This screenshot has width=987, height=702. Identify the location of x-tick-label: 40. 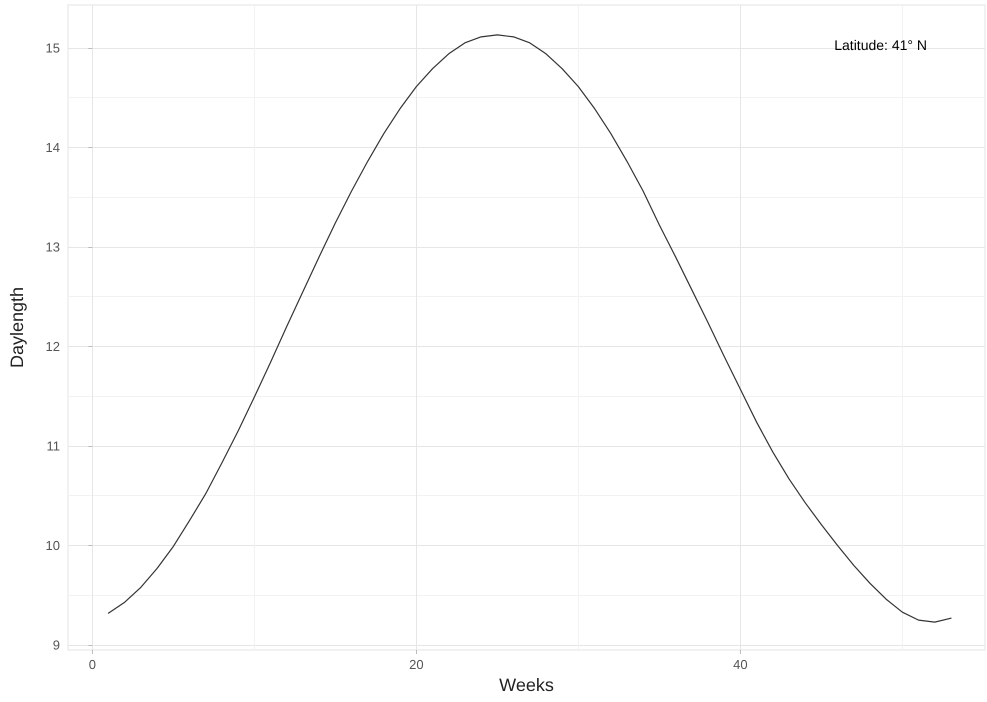
(740, 664).